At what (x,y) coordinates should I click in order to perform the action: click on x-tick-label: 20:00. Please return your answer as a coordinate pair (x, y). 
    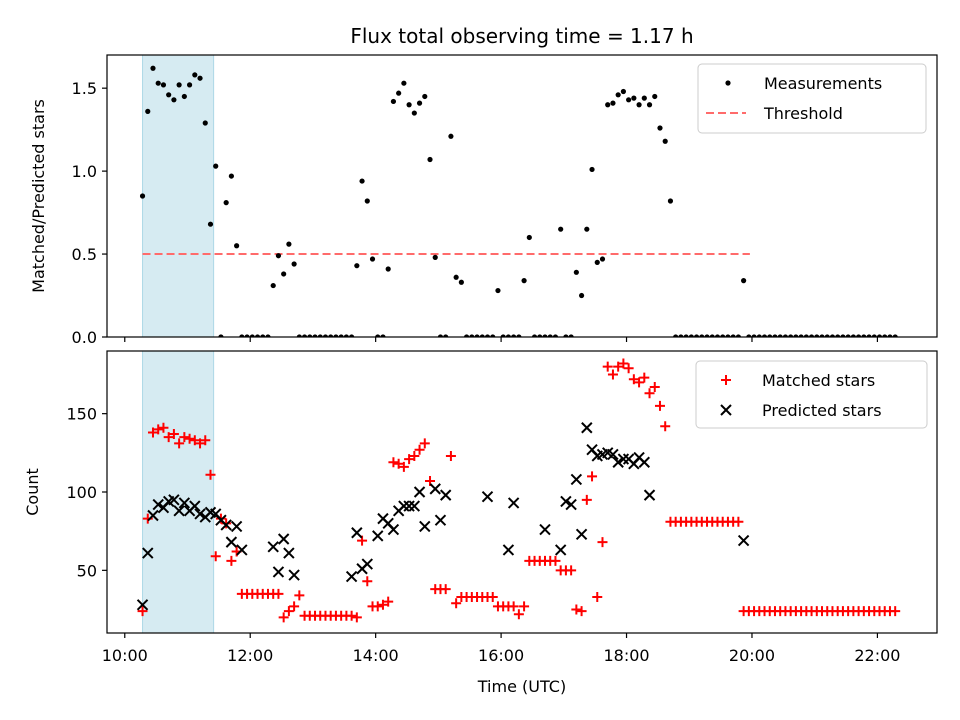
    Looking at the image, I should click on (752, 655).